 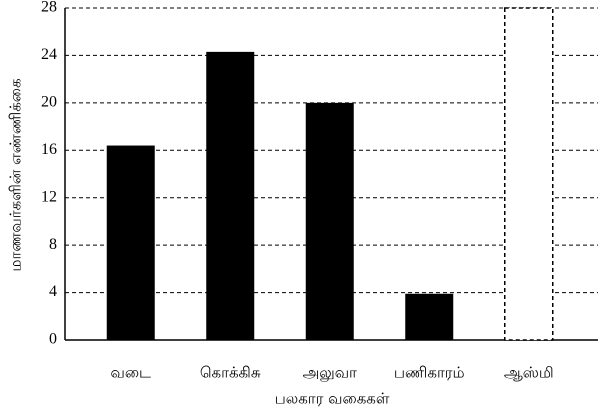 What do you see at coordinates (49, 149) in the screenshot?
I see `y-tick-label: 16` at bounding box center [49, 149].